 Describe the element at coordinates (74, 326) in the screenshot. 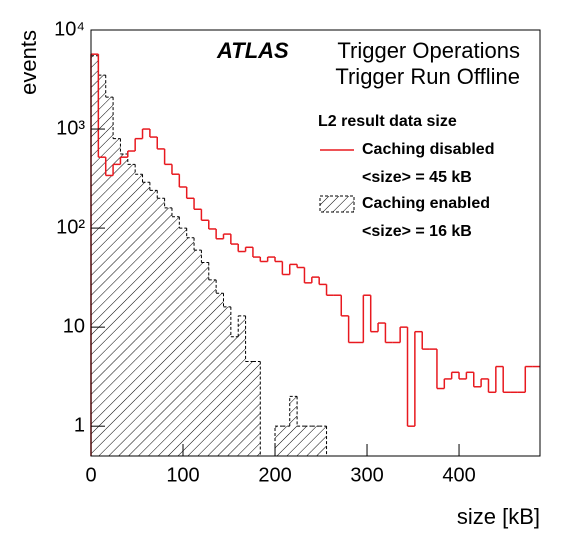

I see `y-tick-label: 10` at that location.